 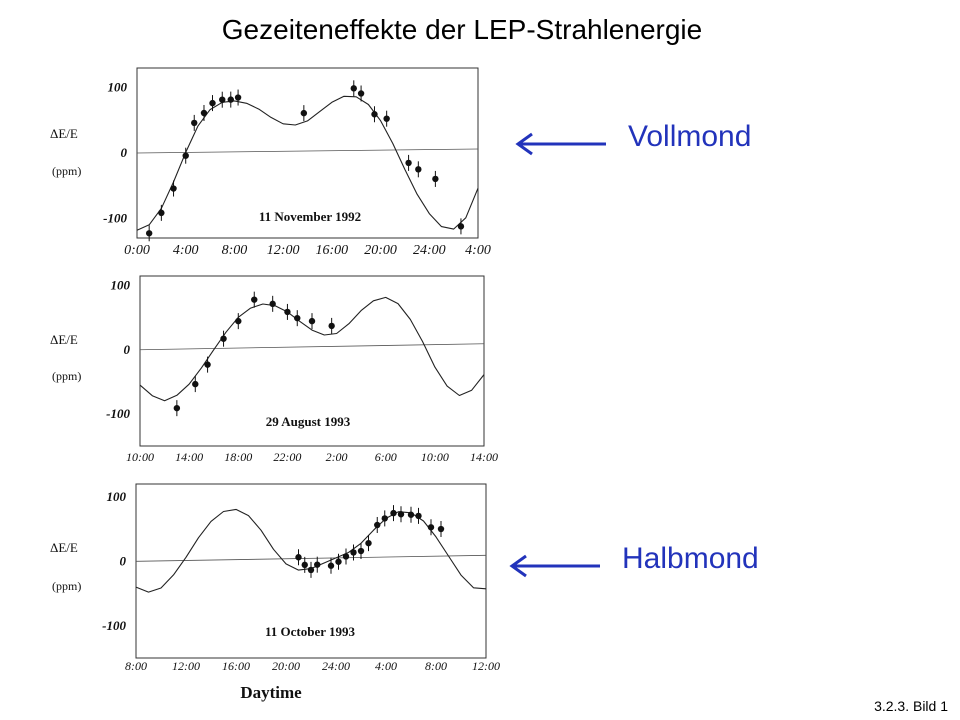 What do you see at coordinates (271, 692) in the screenshot?
I see `x-axis-label: Daytime` at bounding box center [271, 692].